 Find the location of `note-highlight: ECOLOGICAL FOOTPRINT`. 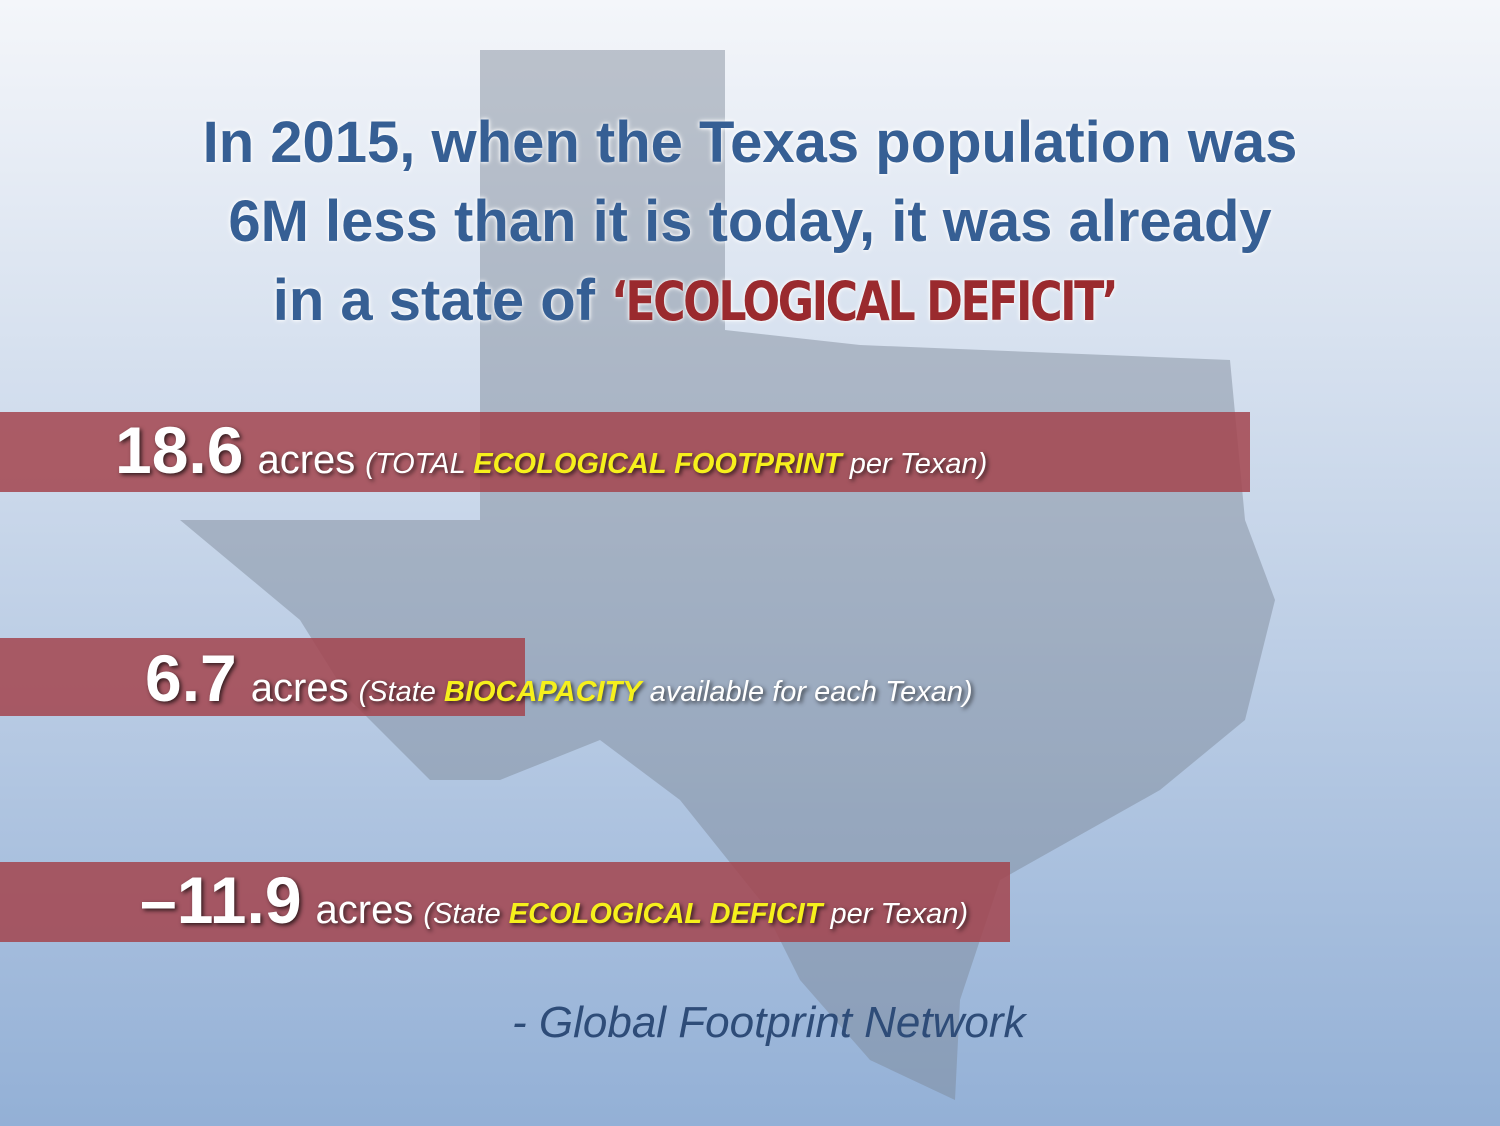

note-highlight: ECOLOGICAL FOOTPRINT is located at coordinates (657, 464).